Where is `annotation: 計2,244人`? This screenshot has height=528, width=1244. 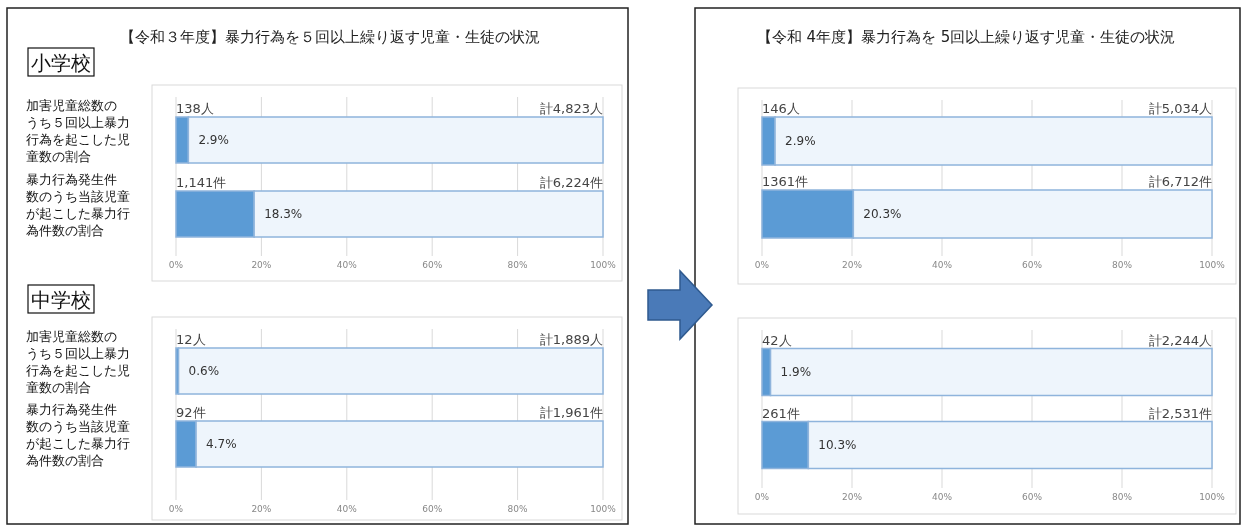
annotation: 計2,244人 is located at coordinates (1180, 340).